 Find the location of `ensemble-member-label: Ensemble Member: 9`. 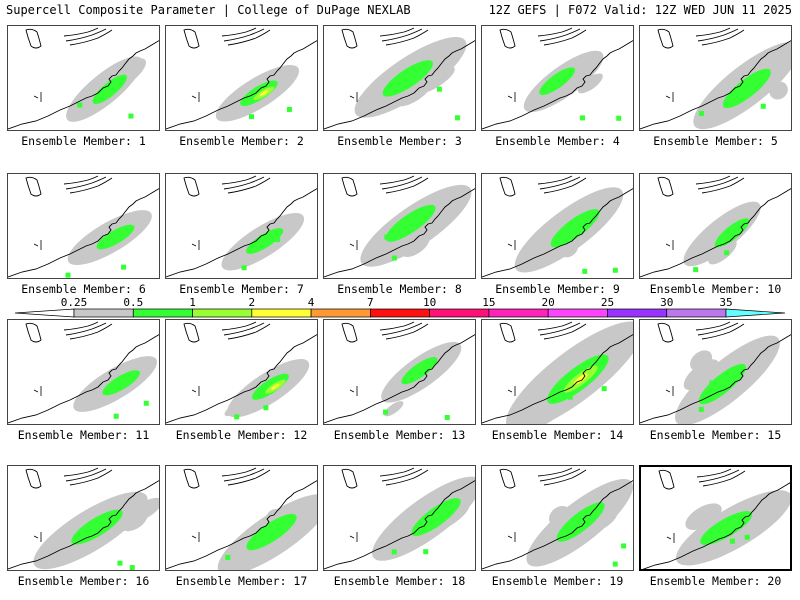

ensemble-member-label: Ensemble Member: 9 is located at coordinates (557, 289).